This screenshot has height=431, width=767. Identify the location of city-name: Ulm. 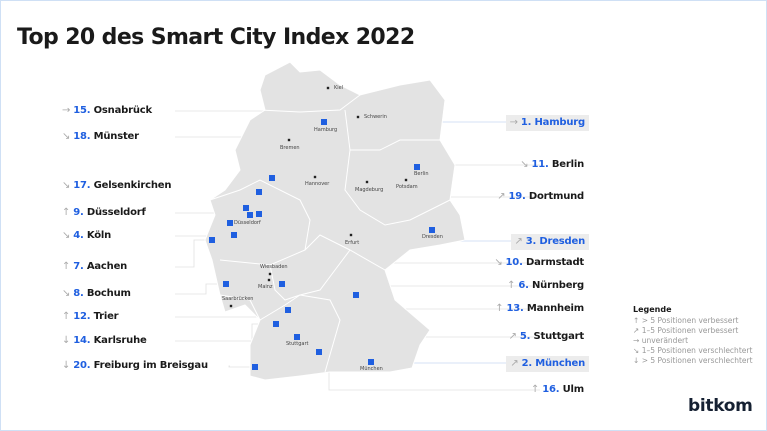
(573, 389).